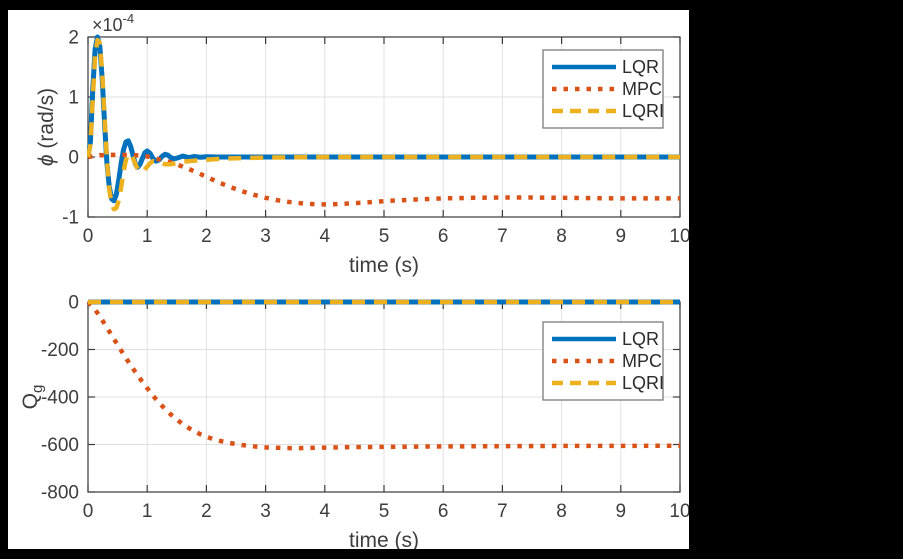  Describe the element at coordinates (73, 38) in the screenshot. I see `y-tick-label: 2` at that location.